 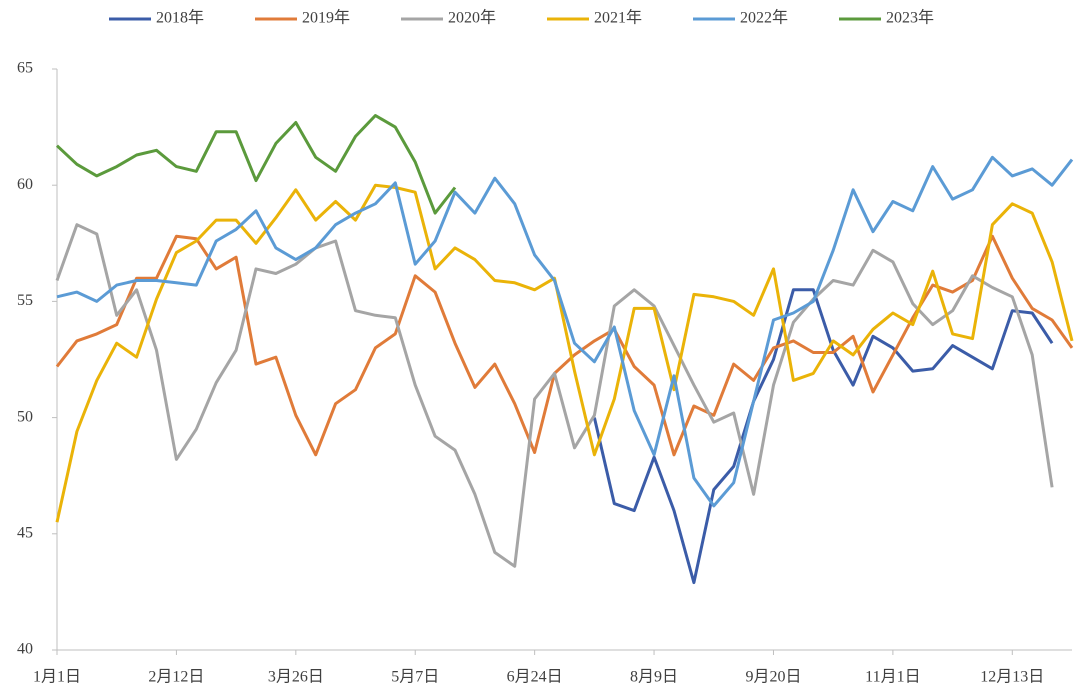 What do you see at coordinates (326, 18) in the screenshot?
I see `legend-label: 2019年` at bounding box center [326, 18].